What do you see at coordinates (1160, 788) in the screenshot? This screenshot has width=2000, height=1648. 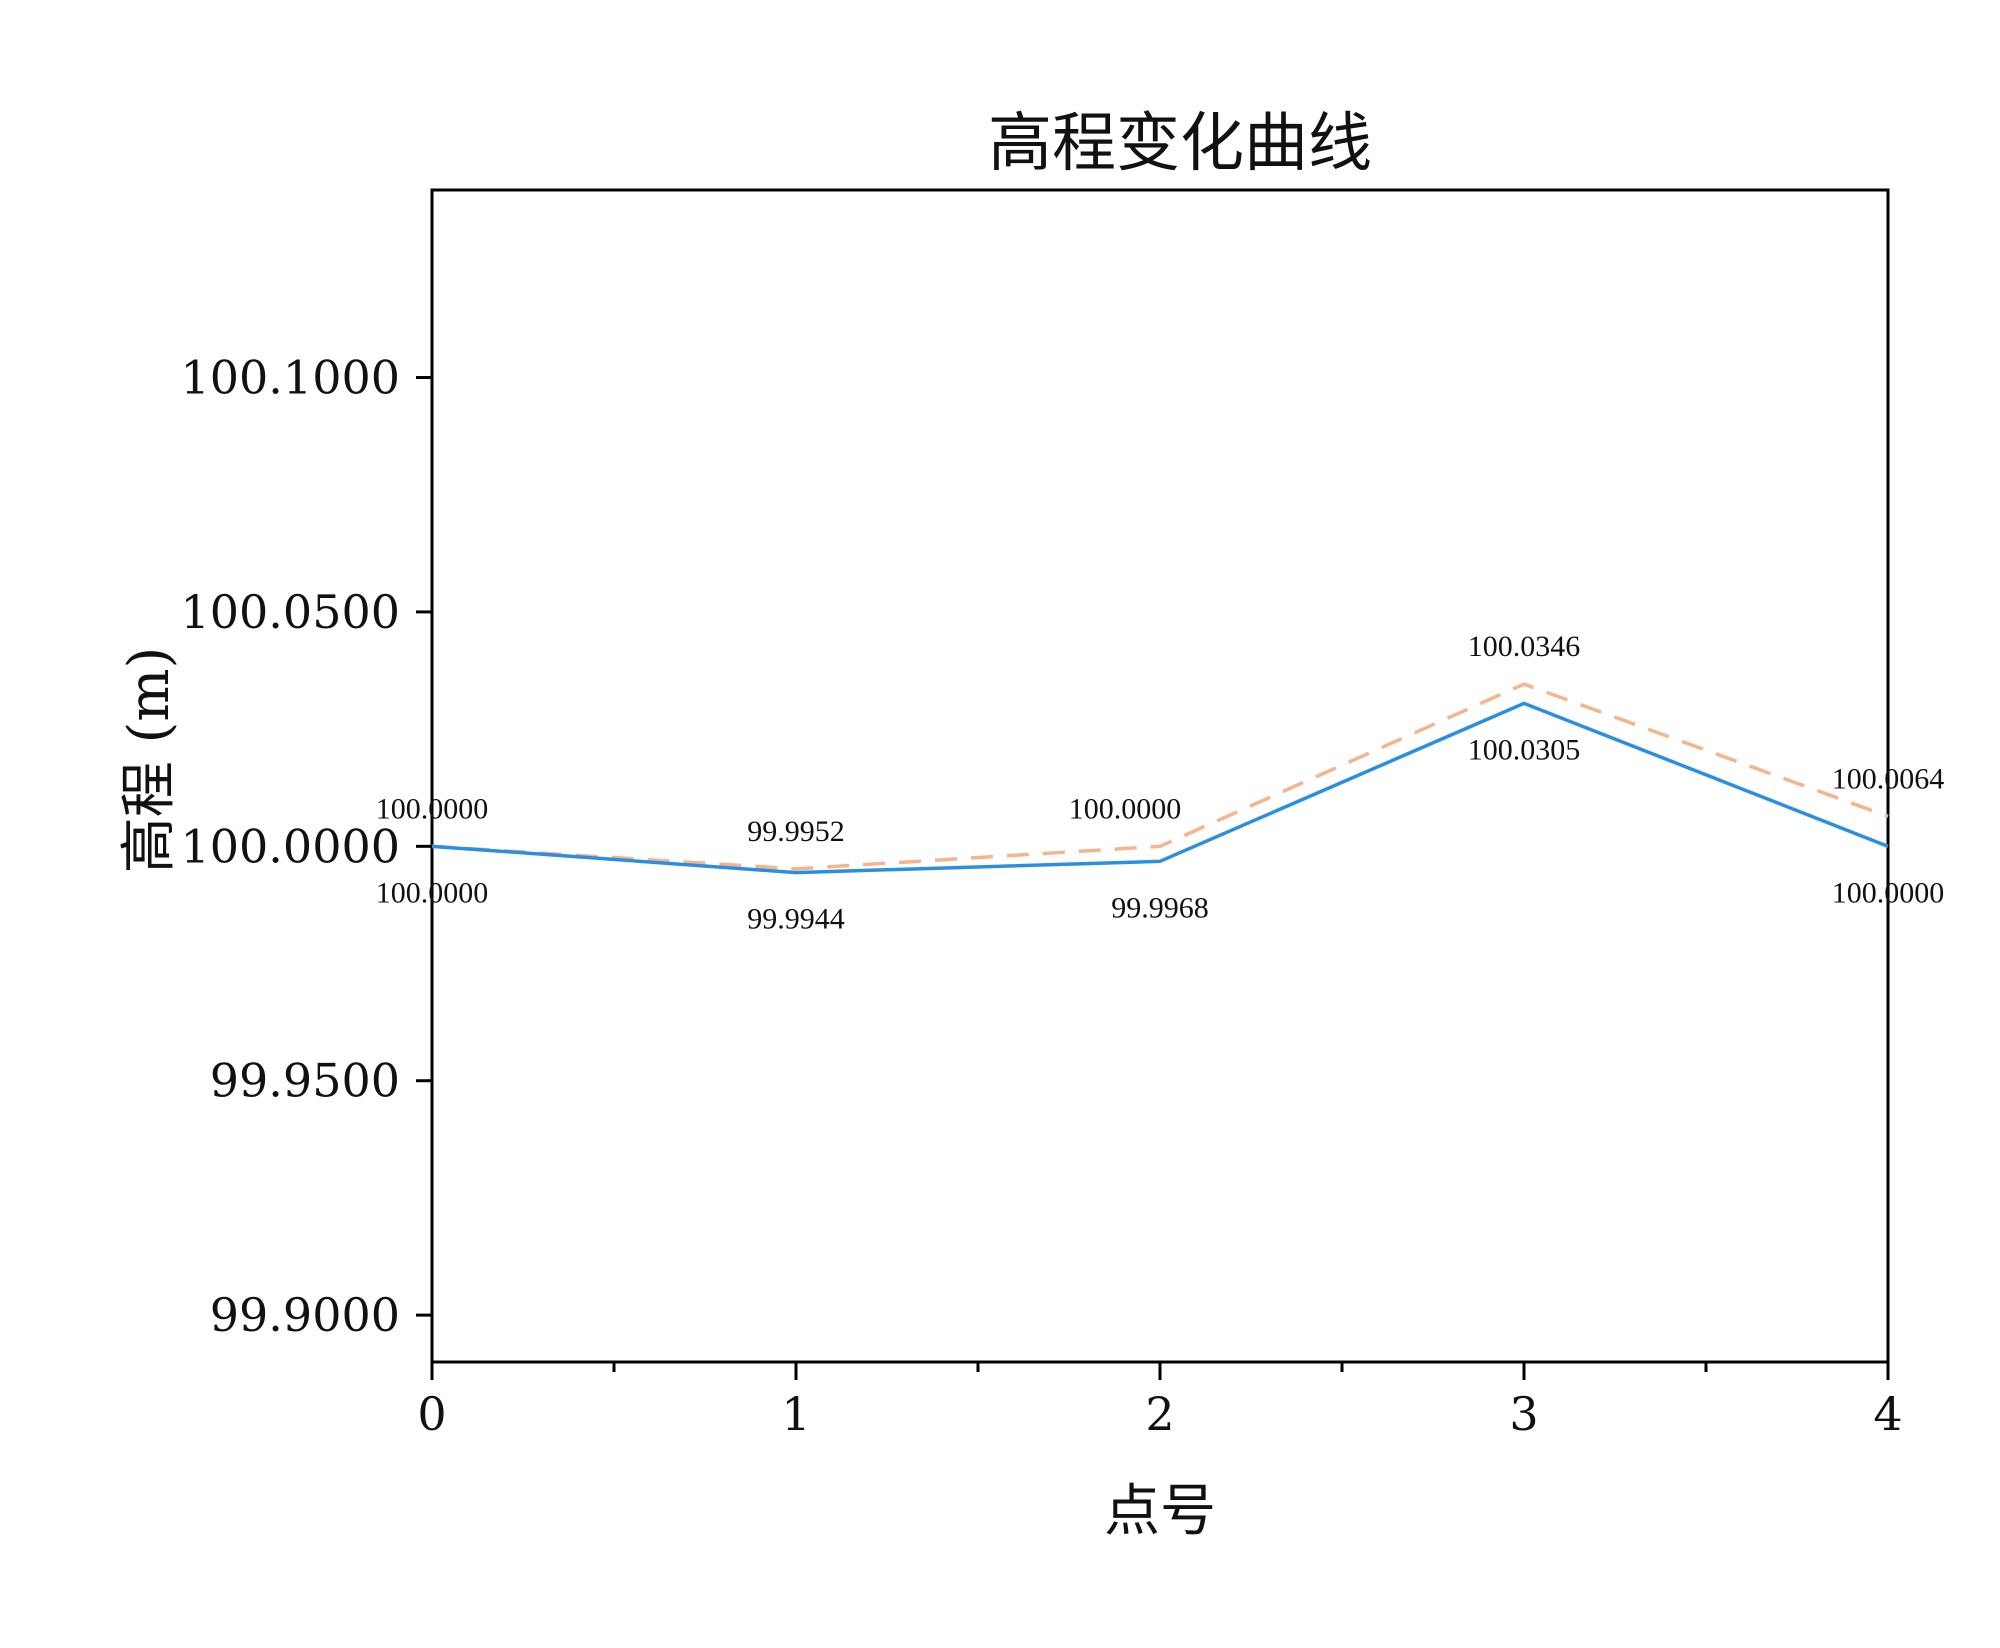 I see `solid-series-line` at bounding box center [1160, 788].